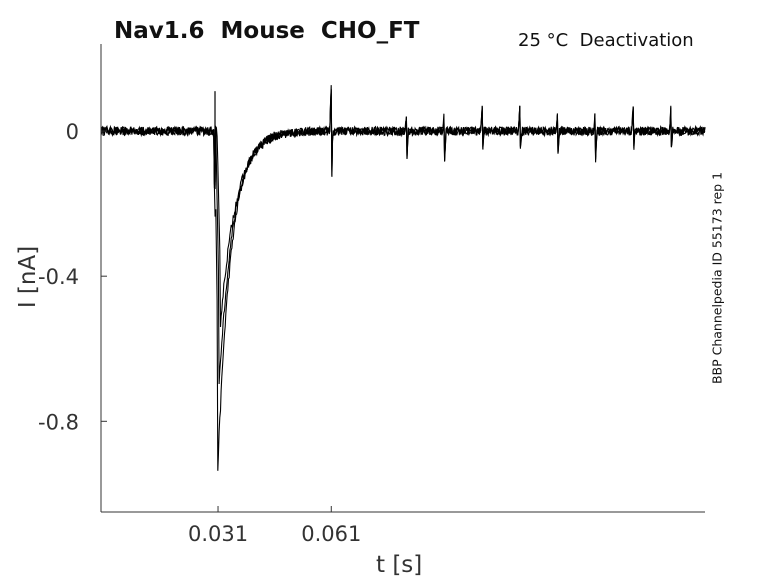 This screenshot has height=583, width=778. I want to click on x-tick-label: 0.061, so click(331, 534).